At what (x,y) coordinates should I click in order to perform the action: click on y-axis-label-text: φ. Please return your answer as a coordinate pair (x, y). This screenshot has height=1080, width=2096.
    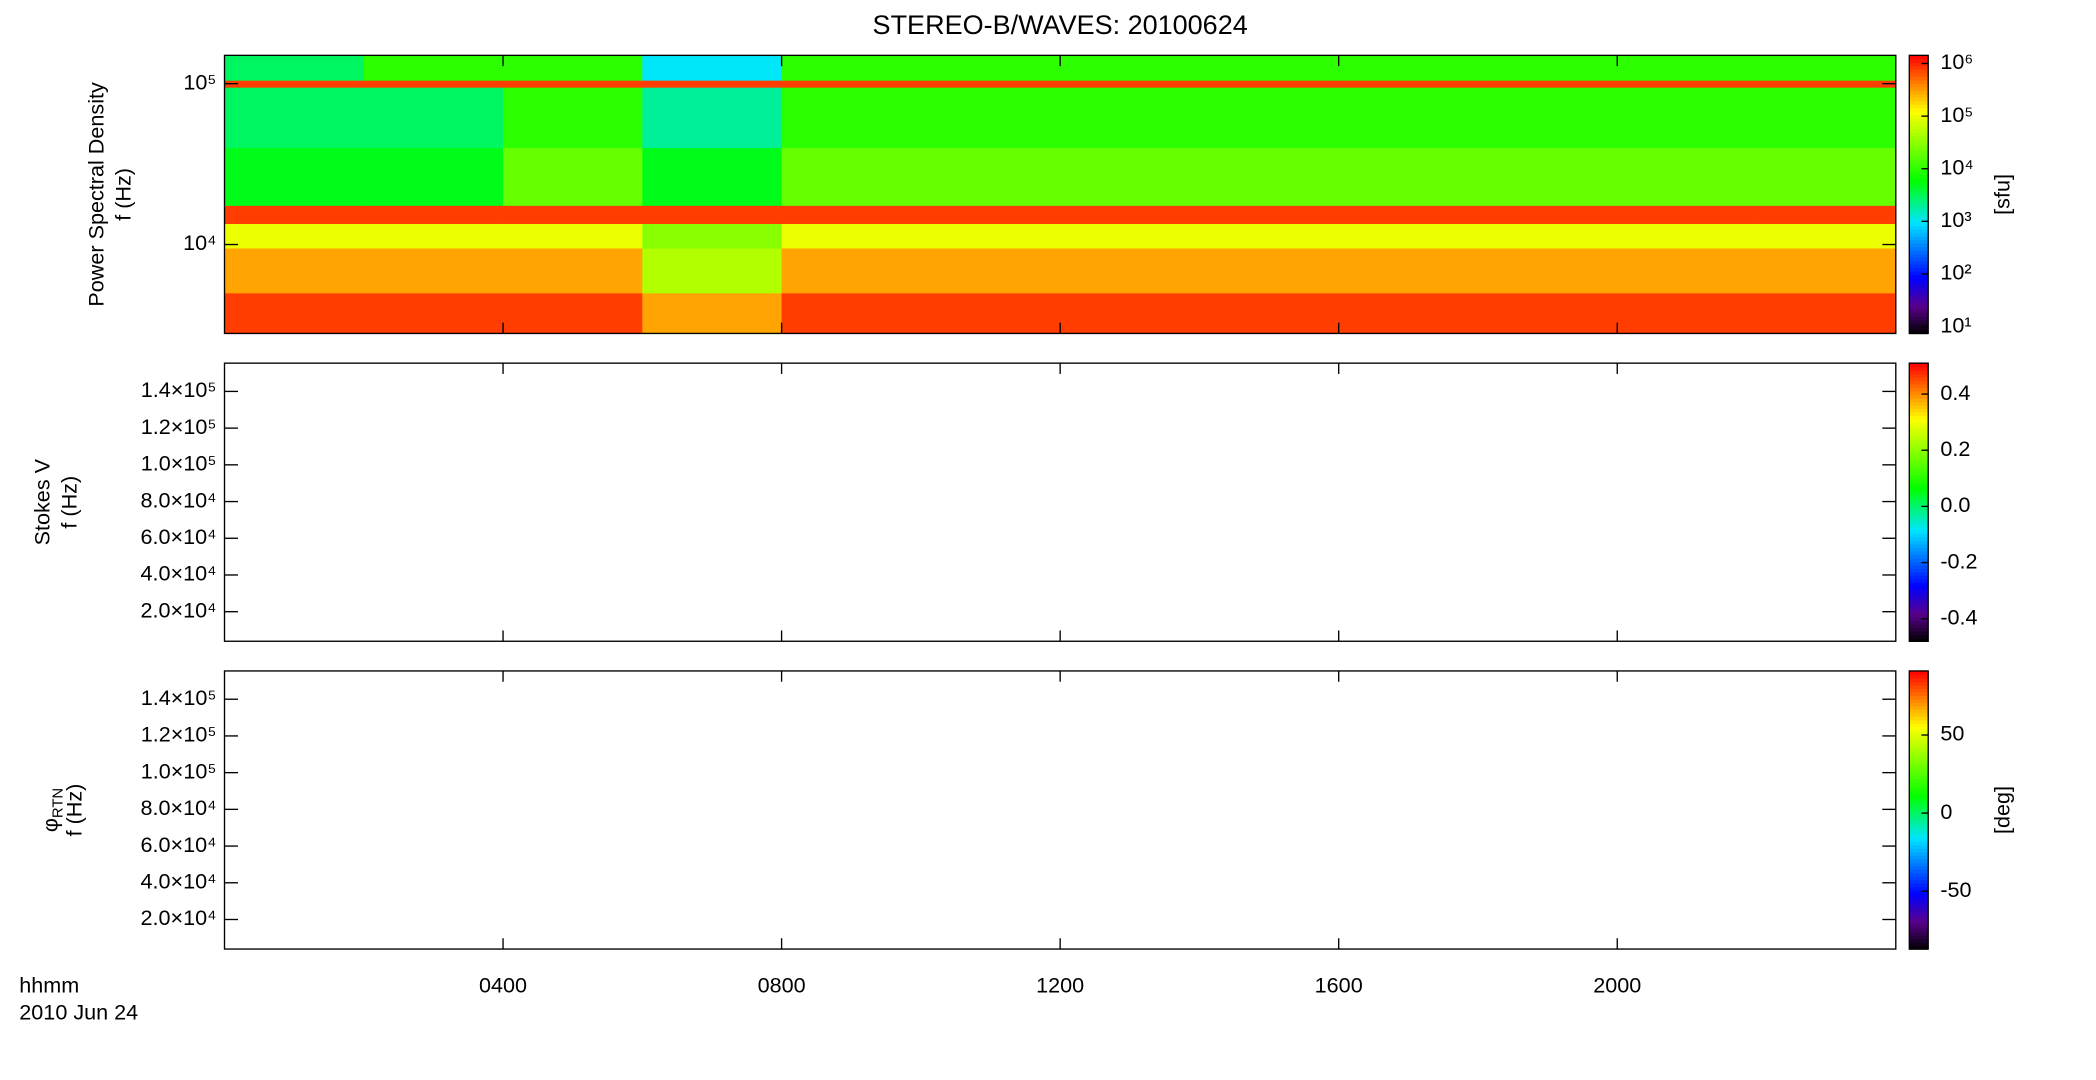
    Looking at the image, I should click on (49, 825).